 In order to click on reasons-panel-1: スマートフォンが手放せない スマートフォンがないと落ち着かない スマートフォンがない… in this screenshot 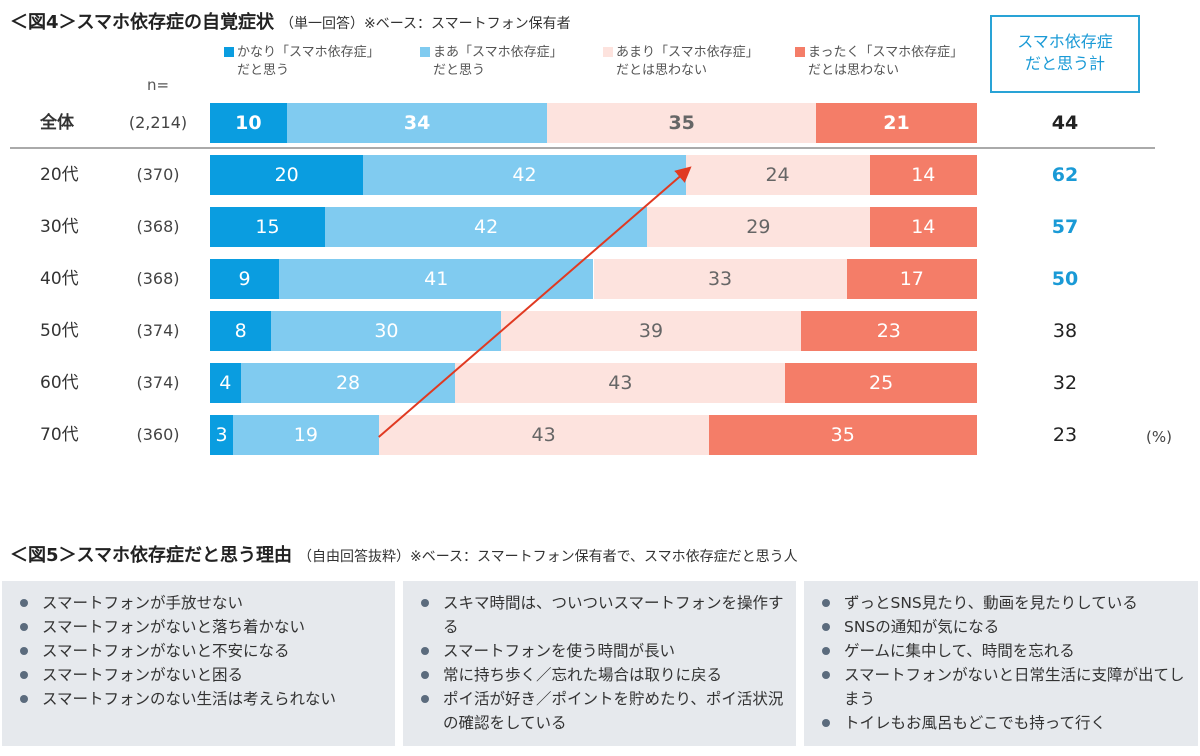, I will do `click(198, 663)`.